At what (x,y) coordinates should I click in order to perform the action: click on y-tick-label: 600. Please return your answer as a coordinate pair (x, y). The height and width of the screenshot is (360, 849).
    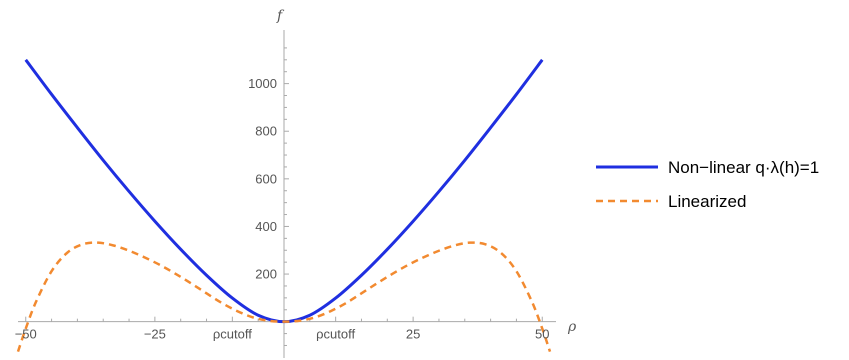
    Looking at the image, I should click on (266, 178).